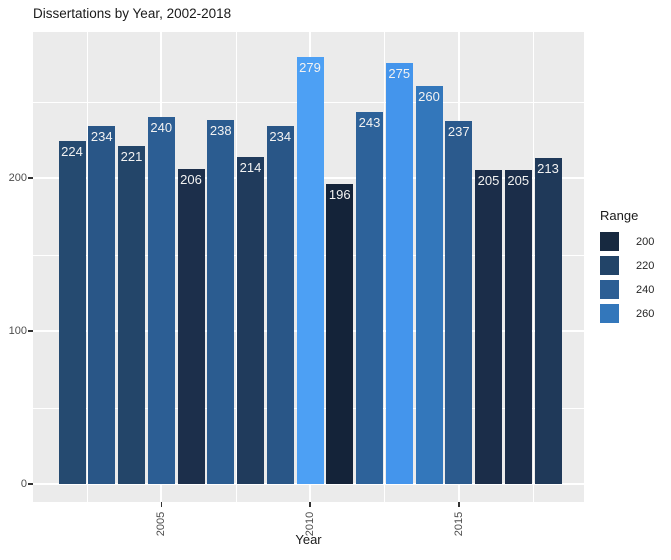  I want to click on bar-2008, so click(250, 320).